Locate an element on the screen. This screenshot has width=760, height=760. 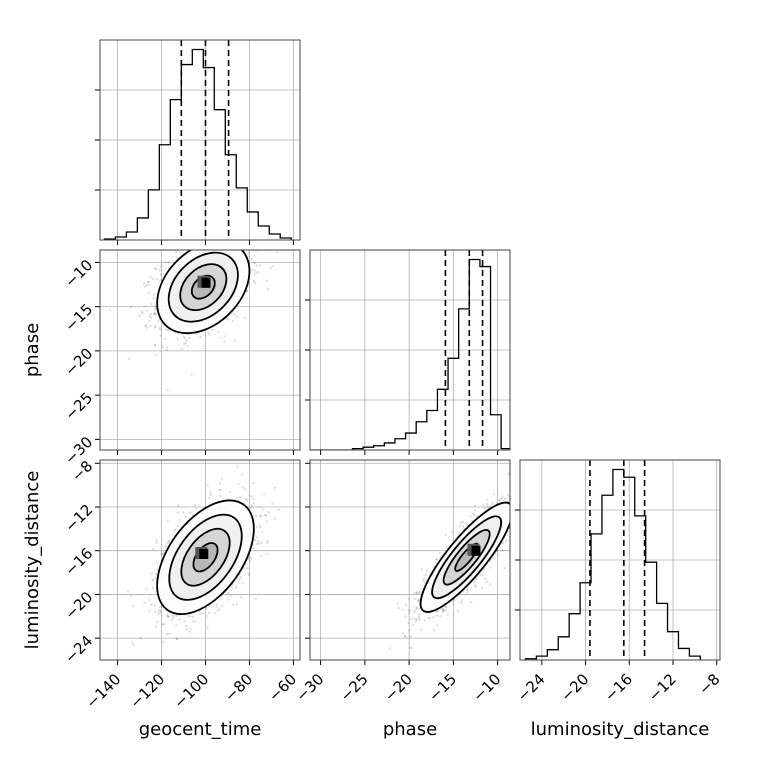
tick-label-x: −24 is located at coordinates (531, 687).